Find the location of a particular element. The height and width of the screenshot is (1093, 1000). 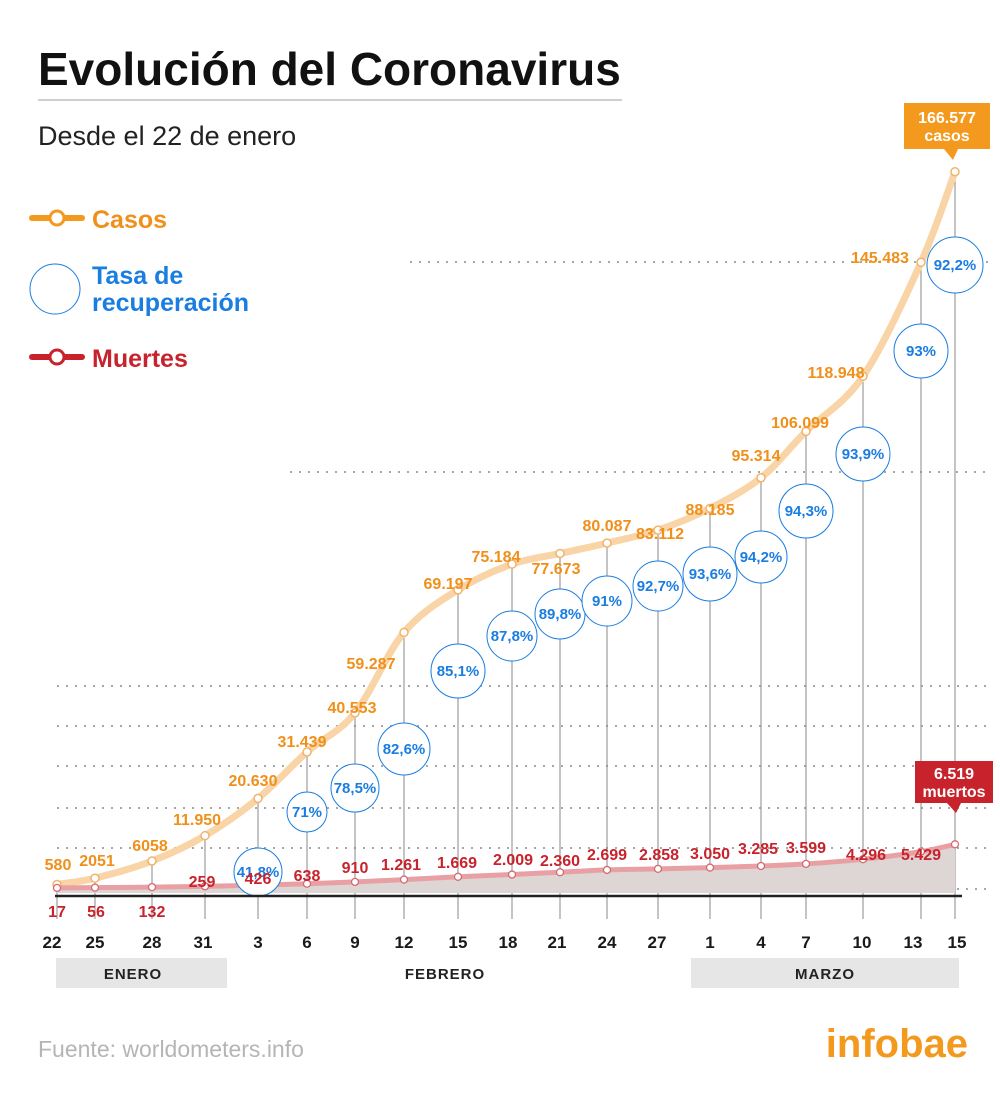

cases-label: 83.112 is located at coordinates (660, 534).